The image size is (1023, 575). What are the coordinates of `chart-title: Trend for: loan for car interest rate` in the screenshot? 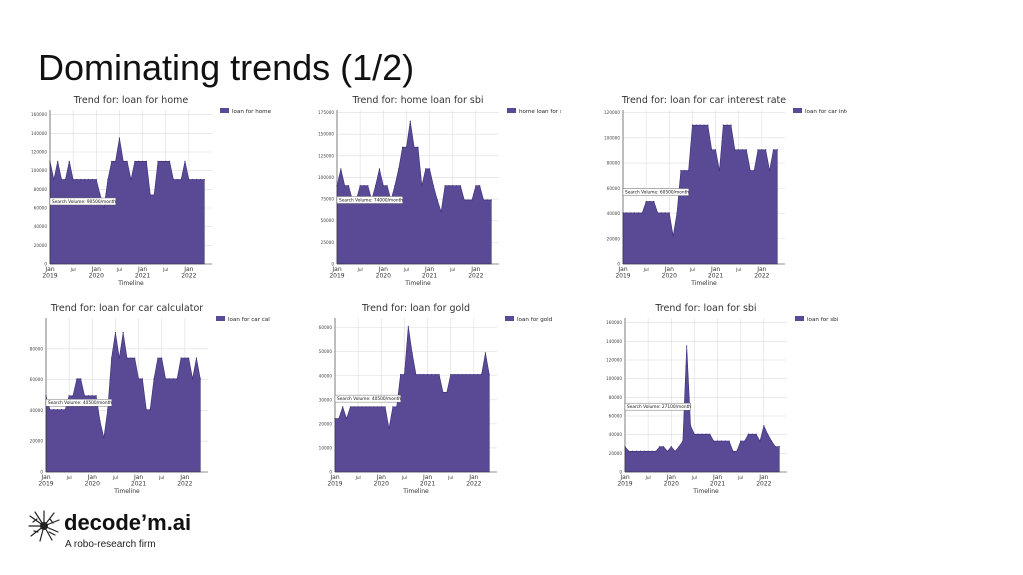 It's located at (703, 100).